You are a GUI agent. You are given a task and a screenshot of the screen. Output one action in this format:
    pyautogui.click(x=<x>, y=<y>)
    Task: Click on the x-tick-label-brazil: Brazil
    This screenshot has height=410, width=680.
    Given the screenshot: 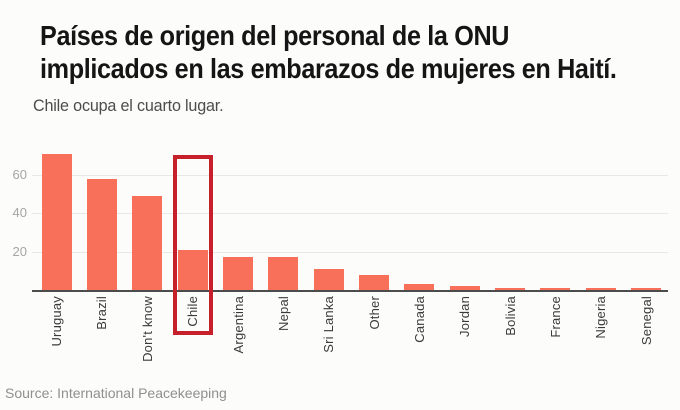 What is the action you would take?
    pyautogui.click(x=102, y=313)
    